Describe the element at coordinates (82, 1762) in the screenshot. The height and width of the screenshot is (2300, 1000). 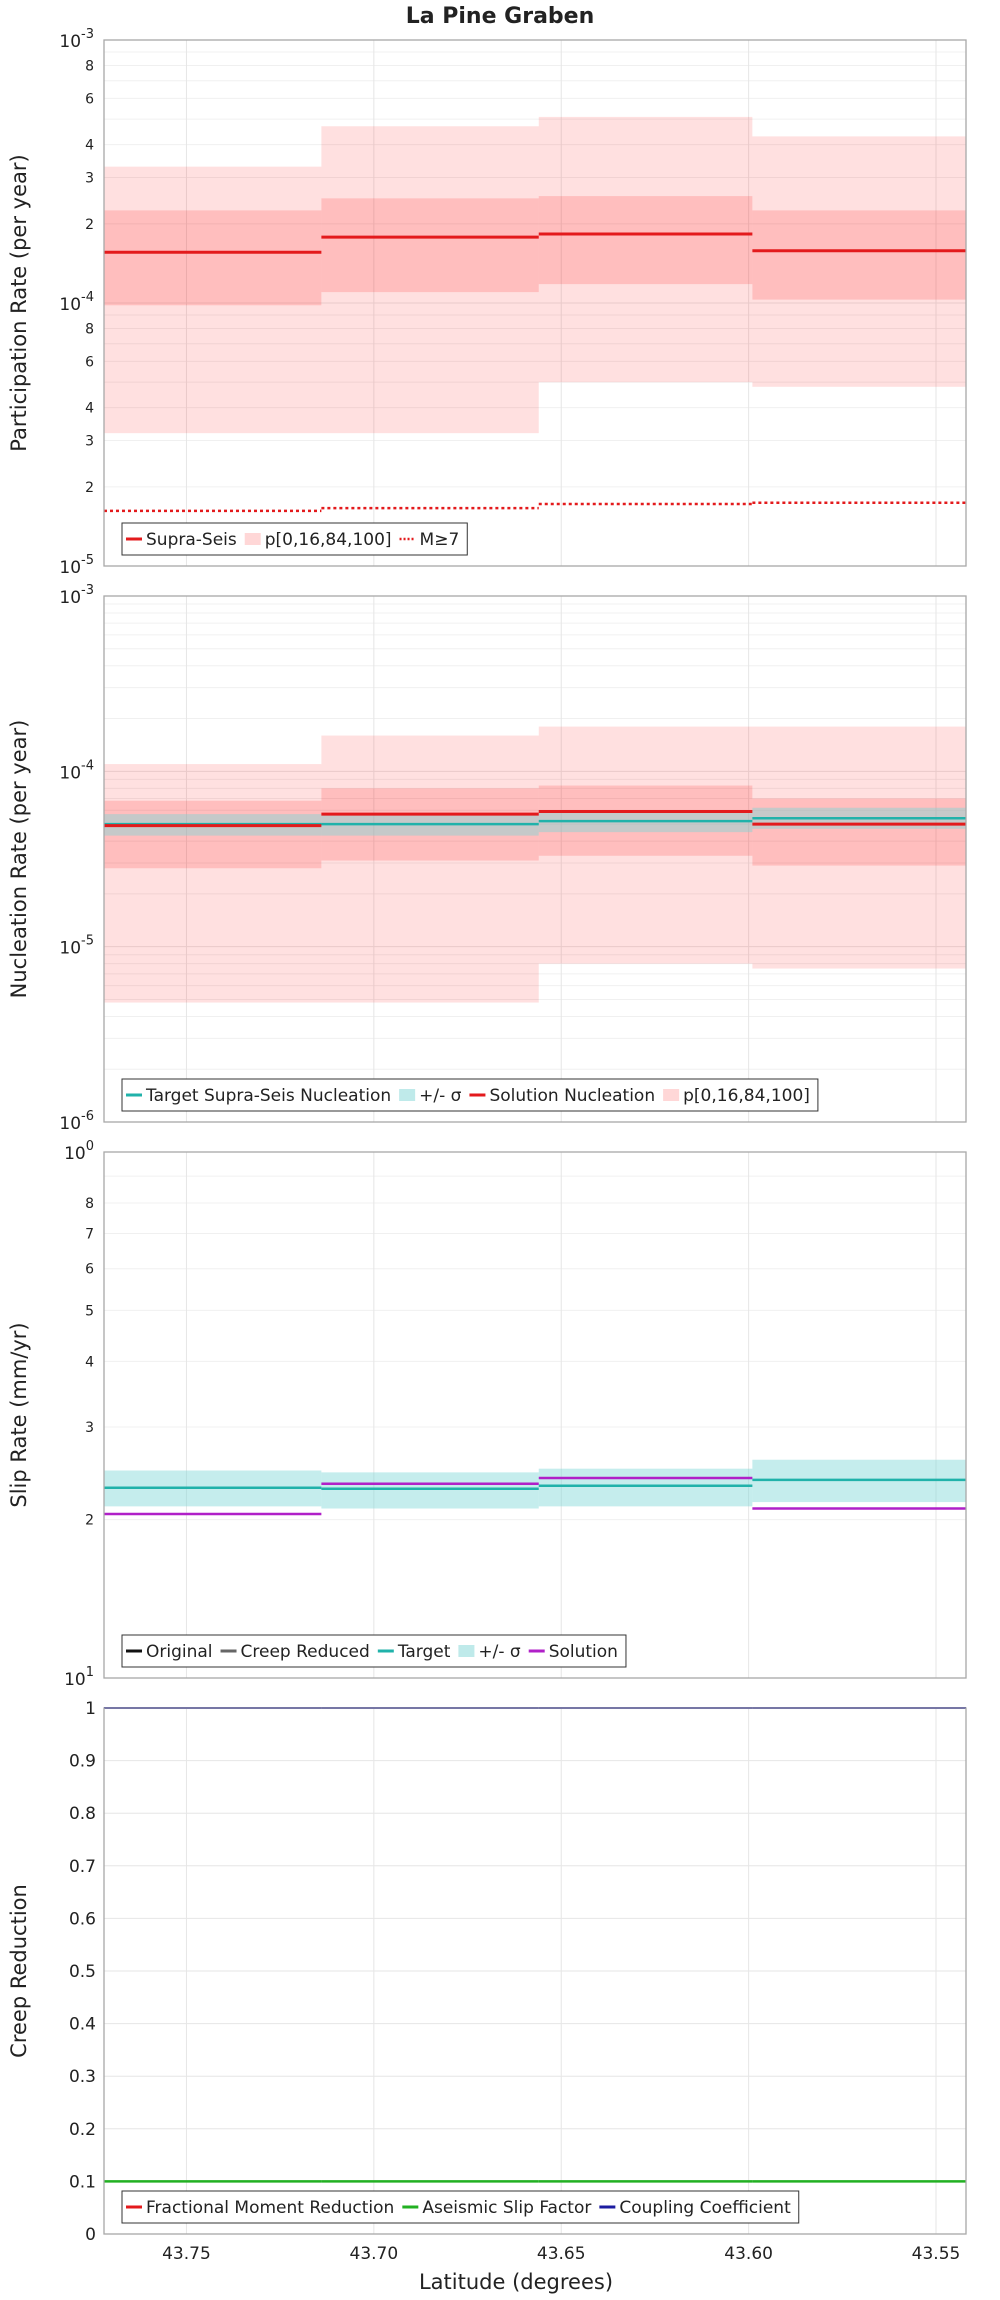
I see `y-tick-label: 0.9` at that location.